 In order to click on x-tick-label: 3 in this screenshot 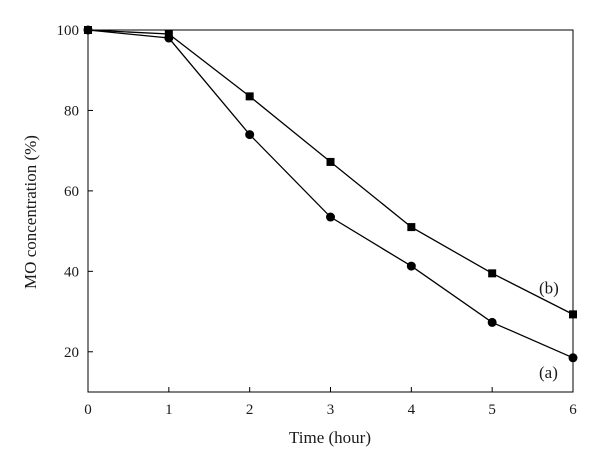, I will do `click(331, 410)`.